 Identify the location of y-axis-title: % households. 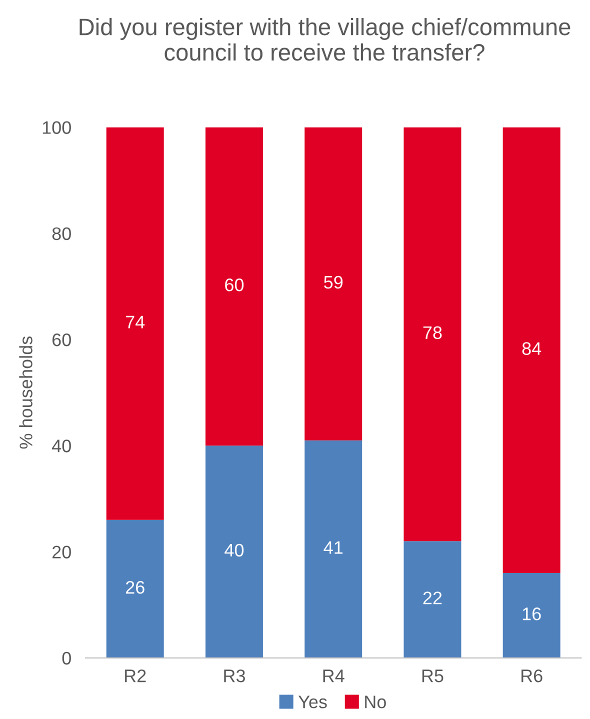
(25, 392).